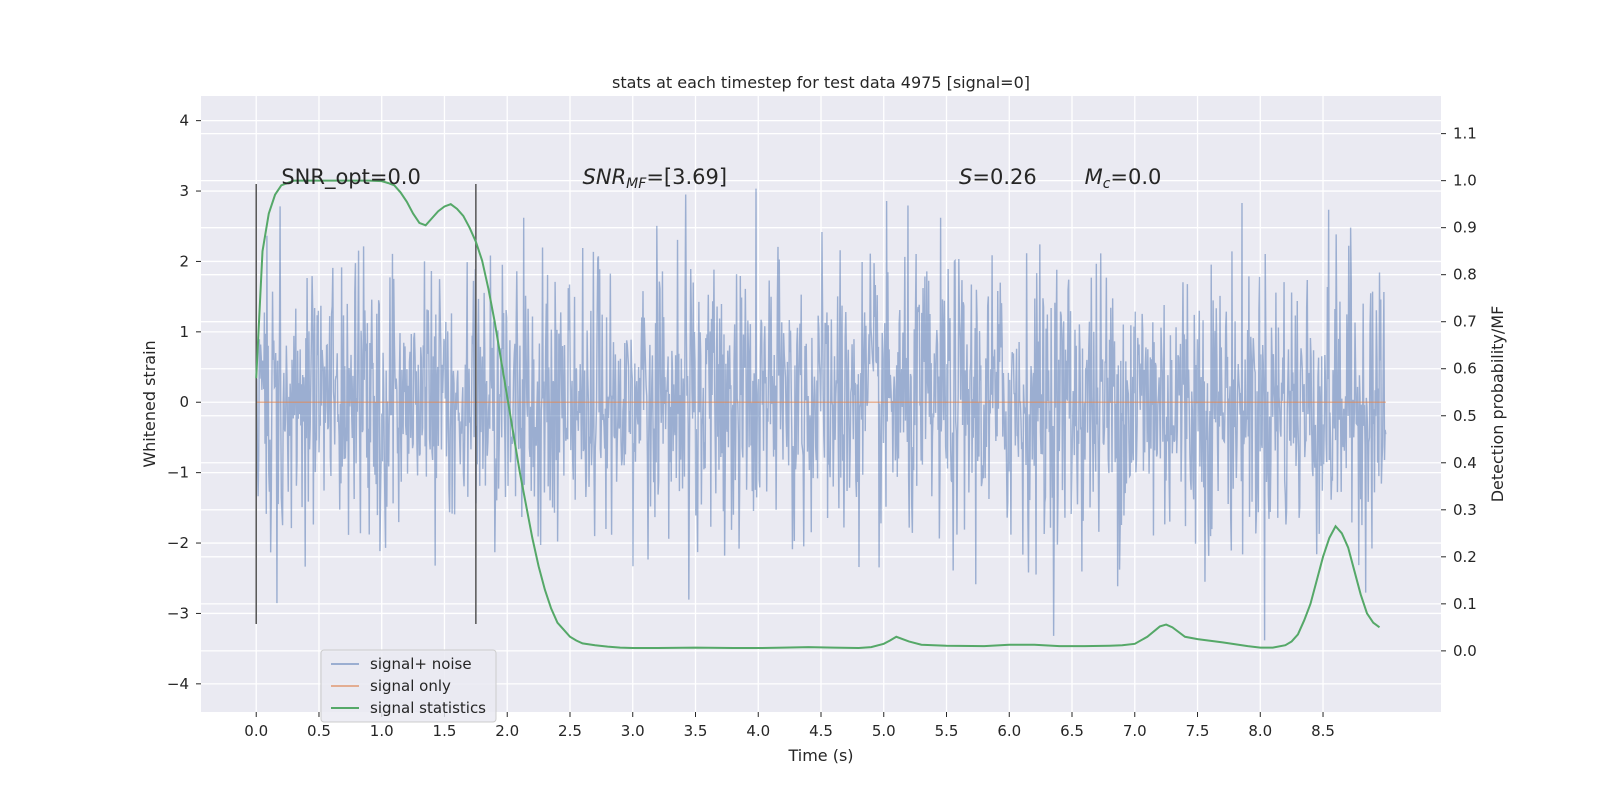 The image size is (1600, 804). I want to click on x-tick-label-11: 5.5, so click(947, 731).